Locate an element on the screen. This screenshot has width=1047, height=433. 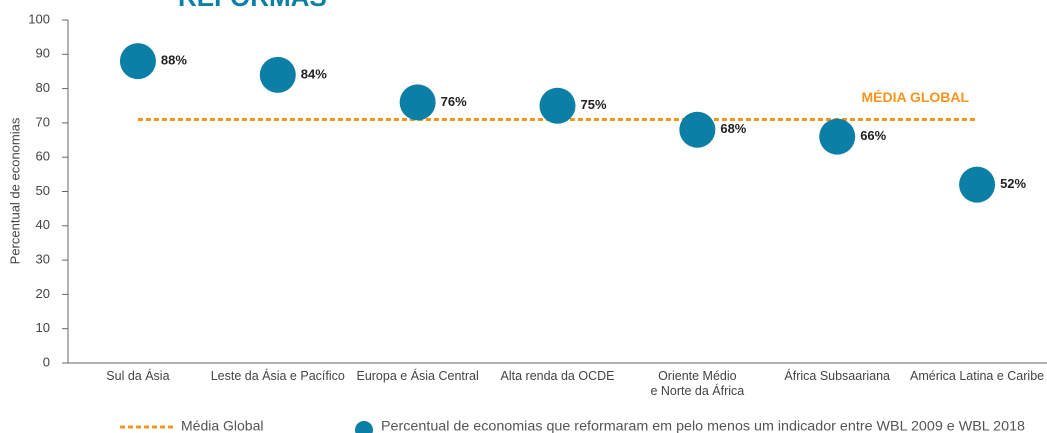
y-tick-label: 50 is located at coordinates (43, 190).